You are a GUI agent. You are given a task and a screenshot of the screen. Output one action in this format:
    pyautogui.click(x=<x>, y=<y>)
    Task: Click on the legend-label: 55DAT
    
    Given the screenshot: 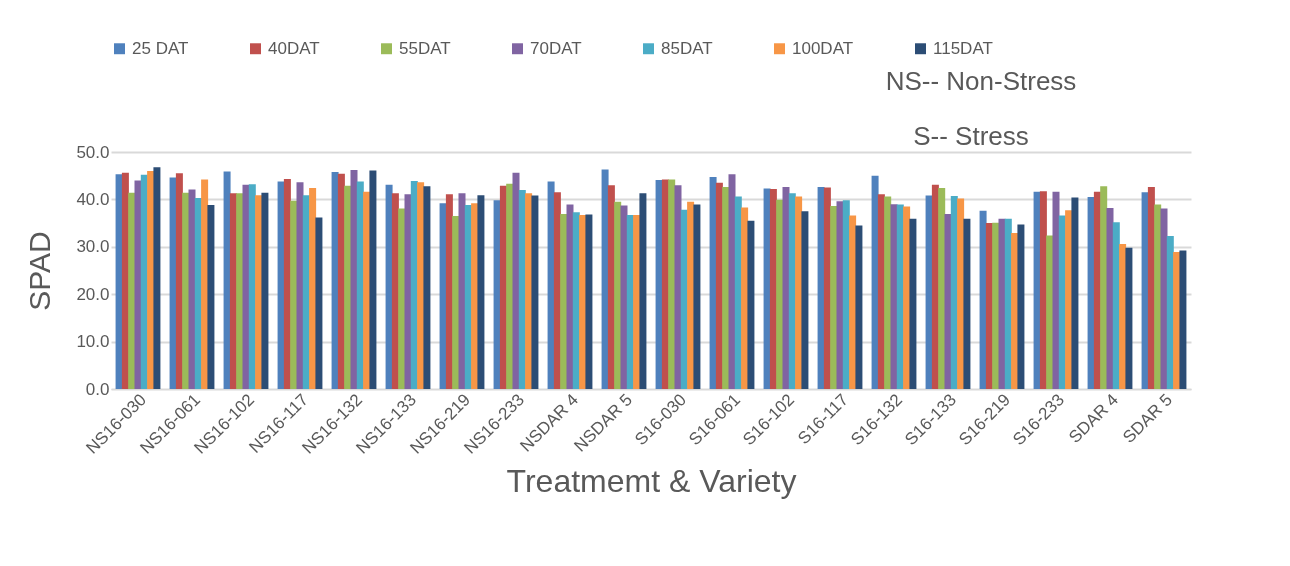 What is the action you would take?
    pyautogui.click(x=425, y=48)
    